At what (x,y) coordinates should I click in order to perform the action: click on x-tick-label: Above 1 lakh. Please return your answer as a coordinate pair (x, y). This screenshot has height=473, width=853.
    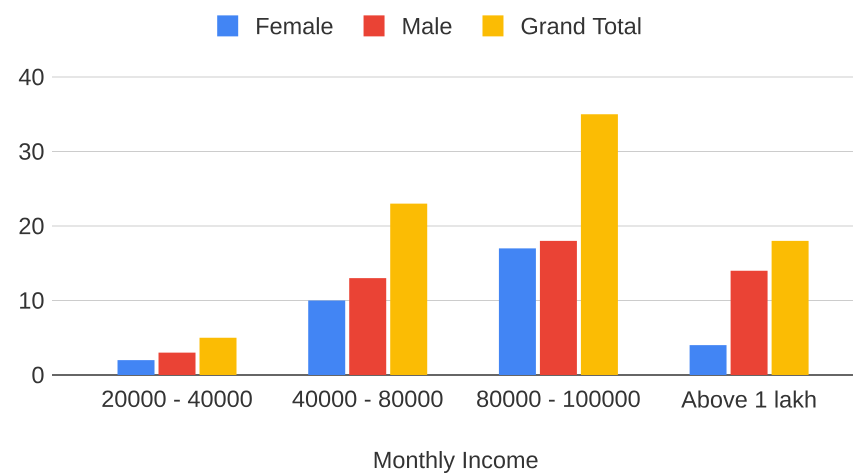
    Looking at the image, I should click on (748, 399).